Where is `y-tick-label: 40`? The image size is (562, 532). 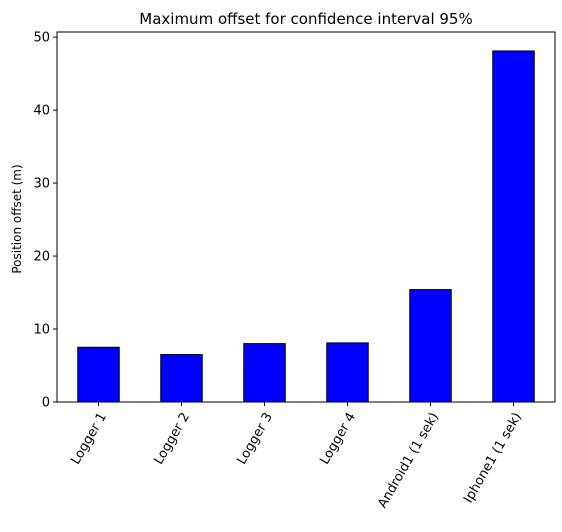
y-tick-label: 40 is located at coordinates (41, 111).